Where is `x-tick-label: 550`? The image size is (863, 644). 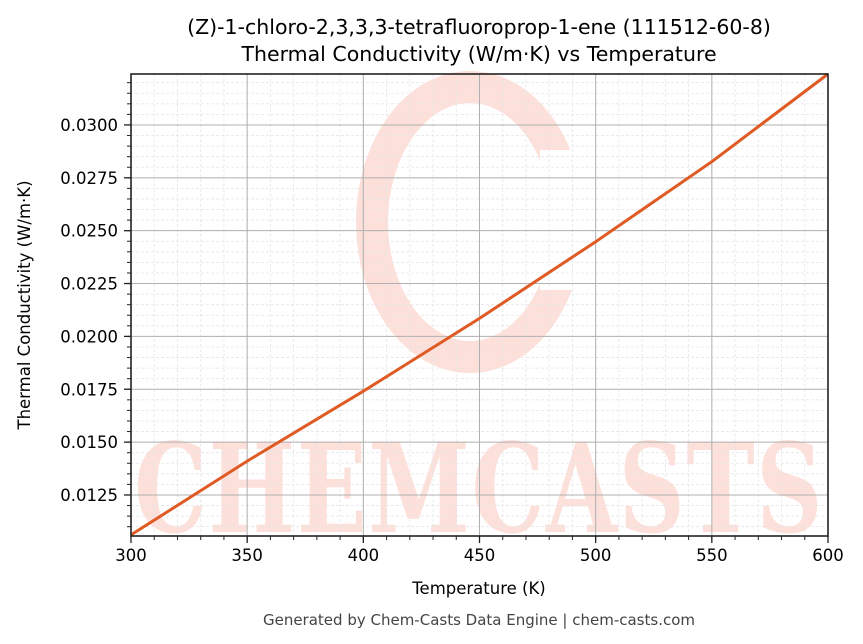 x-tick-label: 550 is located at coordinates (712, 555).